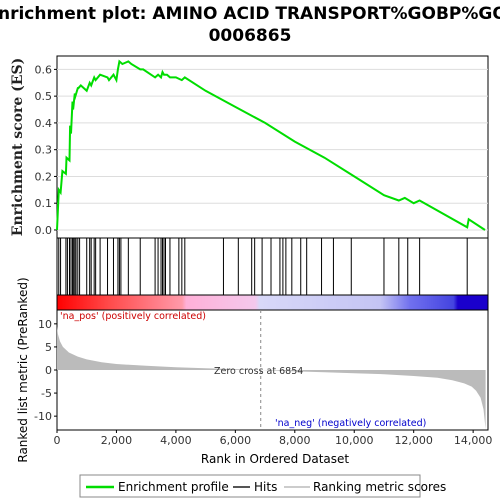 The image size is (500, 500). What do you see at coordinates (18, 147) in the screenshot?
I see `es-y-axis-title: Enrichment score (ES)` at bounding box center [18, 147].